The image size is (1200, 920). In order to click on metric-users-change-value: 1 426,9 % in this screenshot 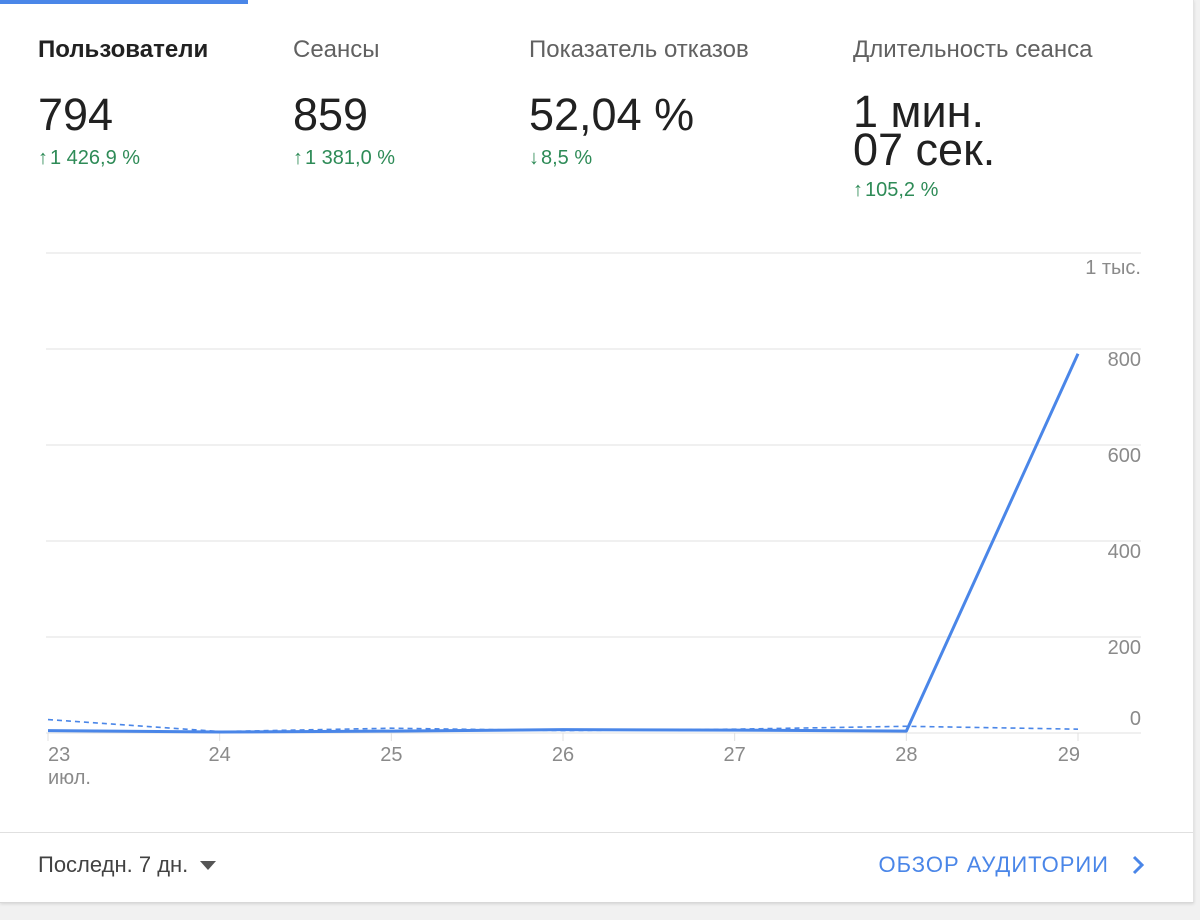, I will do `click(95, 158)`.